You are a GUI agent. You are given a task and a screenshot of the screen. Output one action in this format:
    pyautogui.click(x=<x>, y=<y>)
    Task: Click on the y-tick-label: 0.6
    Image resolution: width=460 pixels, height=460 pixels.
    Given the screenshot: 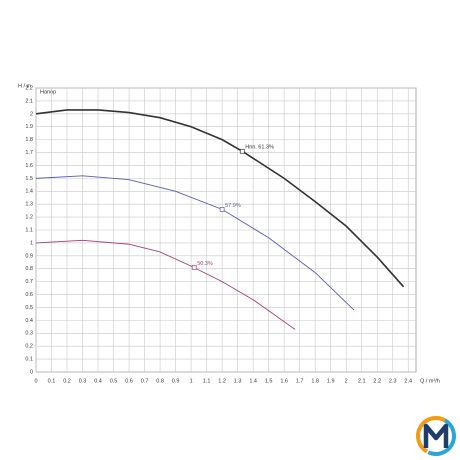 What is the action you would take?
    pyautogui.click(x=29, y=295)
    